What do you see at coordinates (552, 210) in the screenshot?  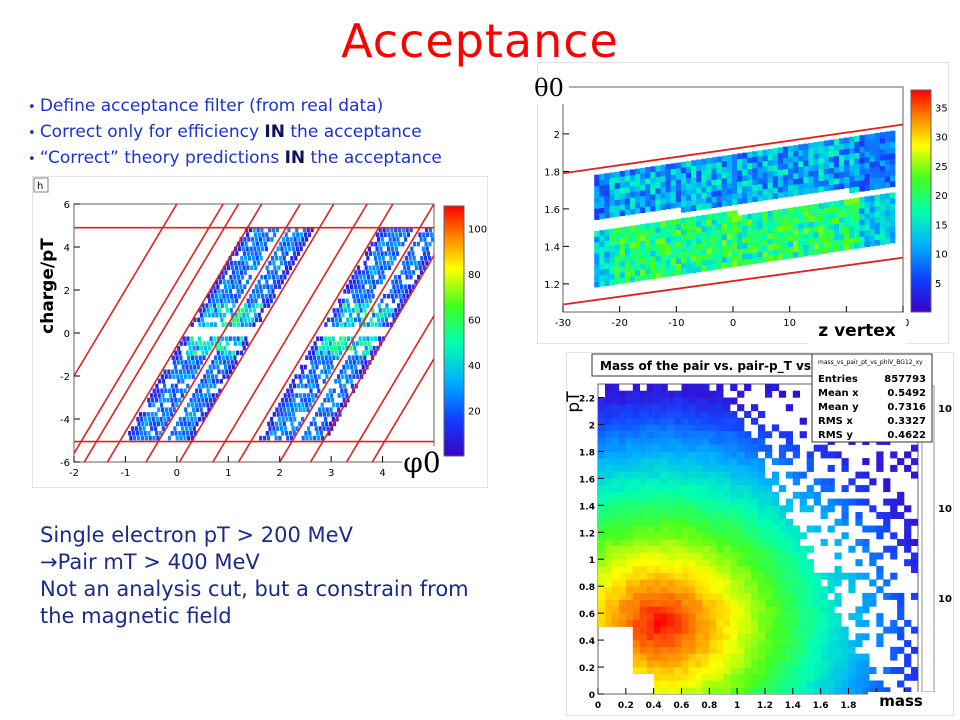 I see `y-tick-label: 1.6` at bounding box center [552, 210].